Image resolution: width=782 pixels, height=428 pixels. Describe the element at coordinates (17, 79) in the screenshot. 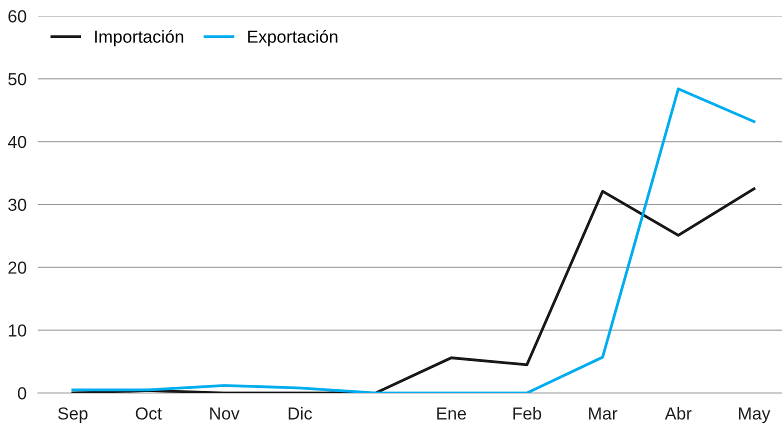

I see `y-tick-label: 50` at that location.